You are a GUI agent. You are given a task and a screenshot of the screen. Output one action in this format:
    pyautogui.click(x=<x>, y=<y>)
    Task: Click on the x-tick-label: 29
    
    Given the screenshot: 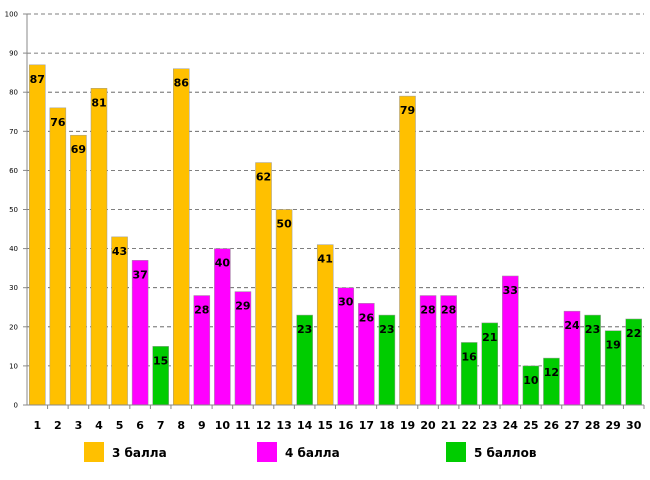 What is the action you would take?
    pyautogui.click(x=612, y=425)
    